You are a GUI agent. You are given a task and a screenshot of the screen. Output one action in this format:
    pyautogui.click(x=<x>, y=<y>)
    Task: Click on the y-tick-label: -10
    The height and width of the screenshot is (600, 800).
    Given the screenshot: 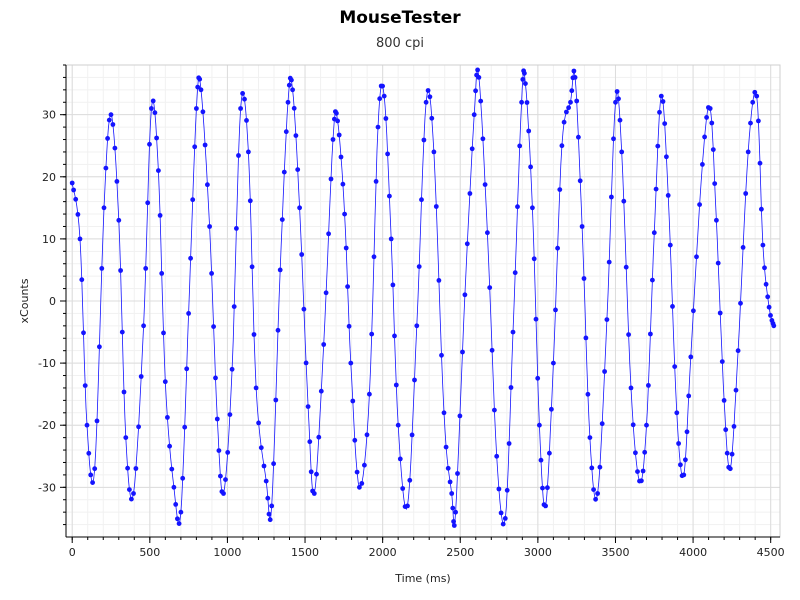 What is the action you would take?
    pyautogui.click(x=47, y=363)
    